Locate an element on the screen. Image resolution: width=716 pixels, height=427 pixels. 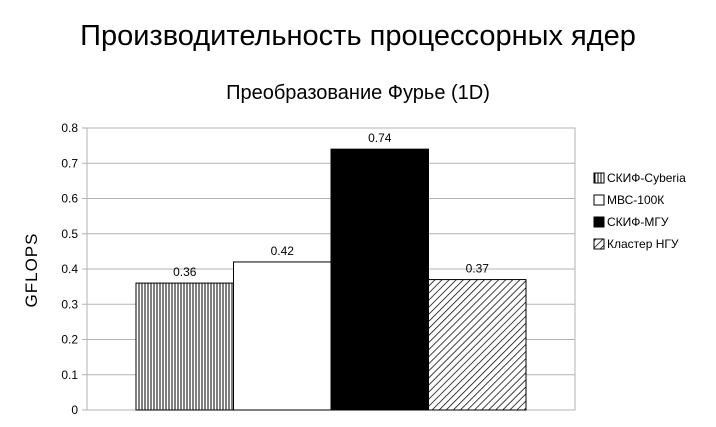
legend-label: СКИФ-Cyberia is located at coordinates (646, 178).